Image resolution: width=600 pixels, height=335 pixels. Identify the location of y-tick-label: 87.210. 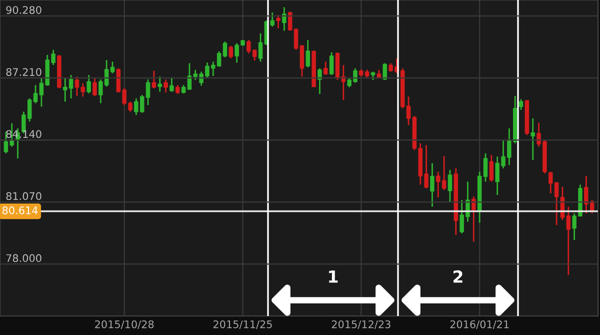
(24, 72).